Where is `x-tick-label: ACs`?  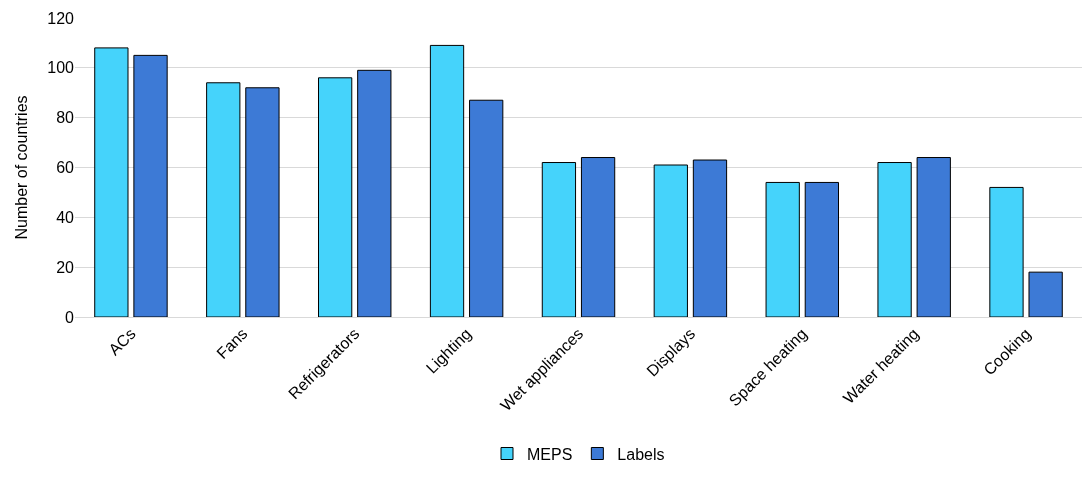
x-tick-label: ACs is located at coordinates (122, 341).